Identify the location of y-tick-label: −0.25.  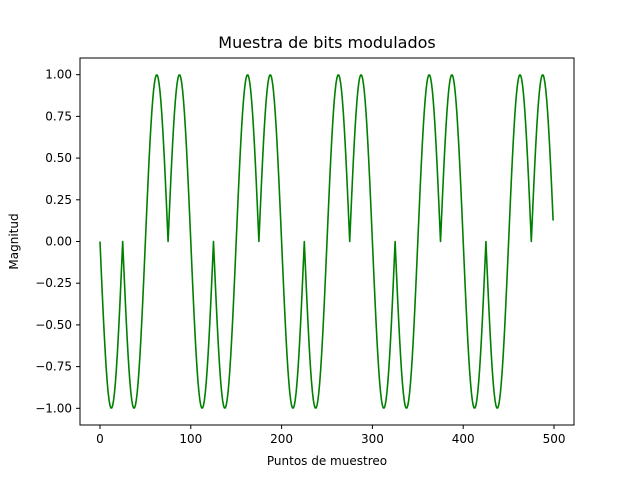
(53, 283).